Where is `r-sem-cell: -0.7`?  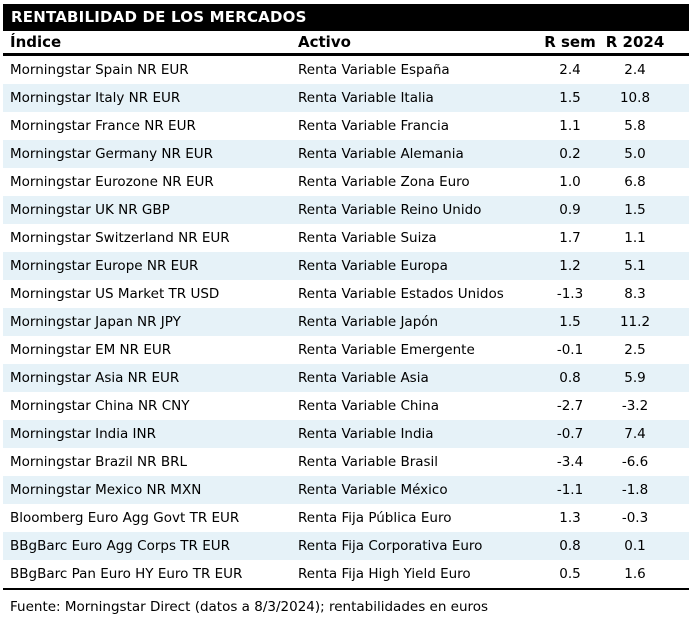
r-sem-cell: -0.7 is located at coordinates (570, 434).